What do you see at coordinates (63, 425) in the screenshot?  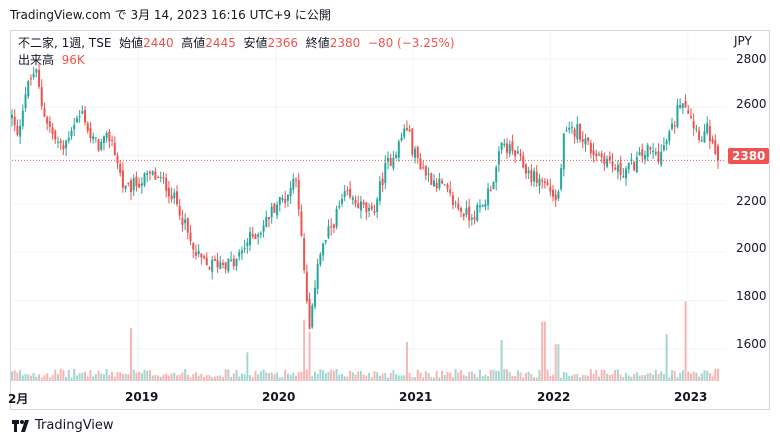 I see `footer-branding: TradingView` at bounding box center [63, 425].